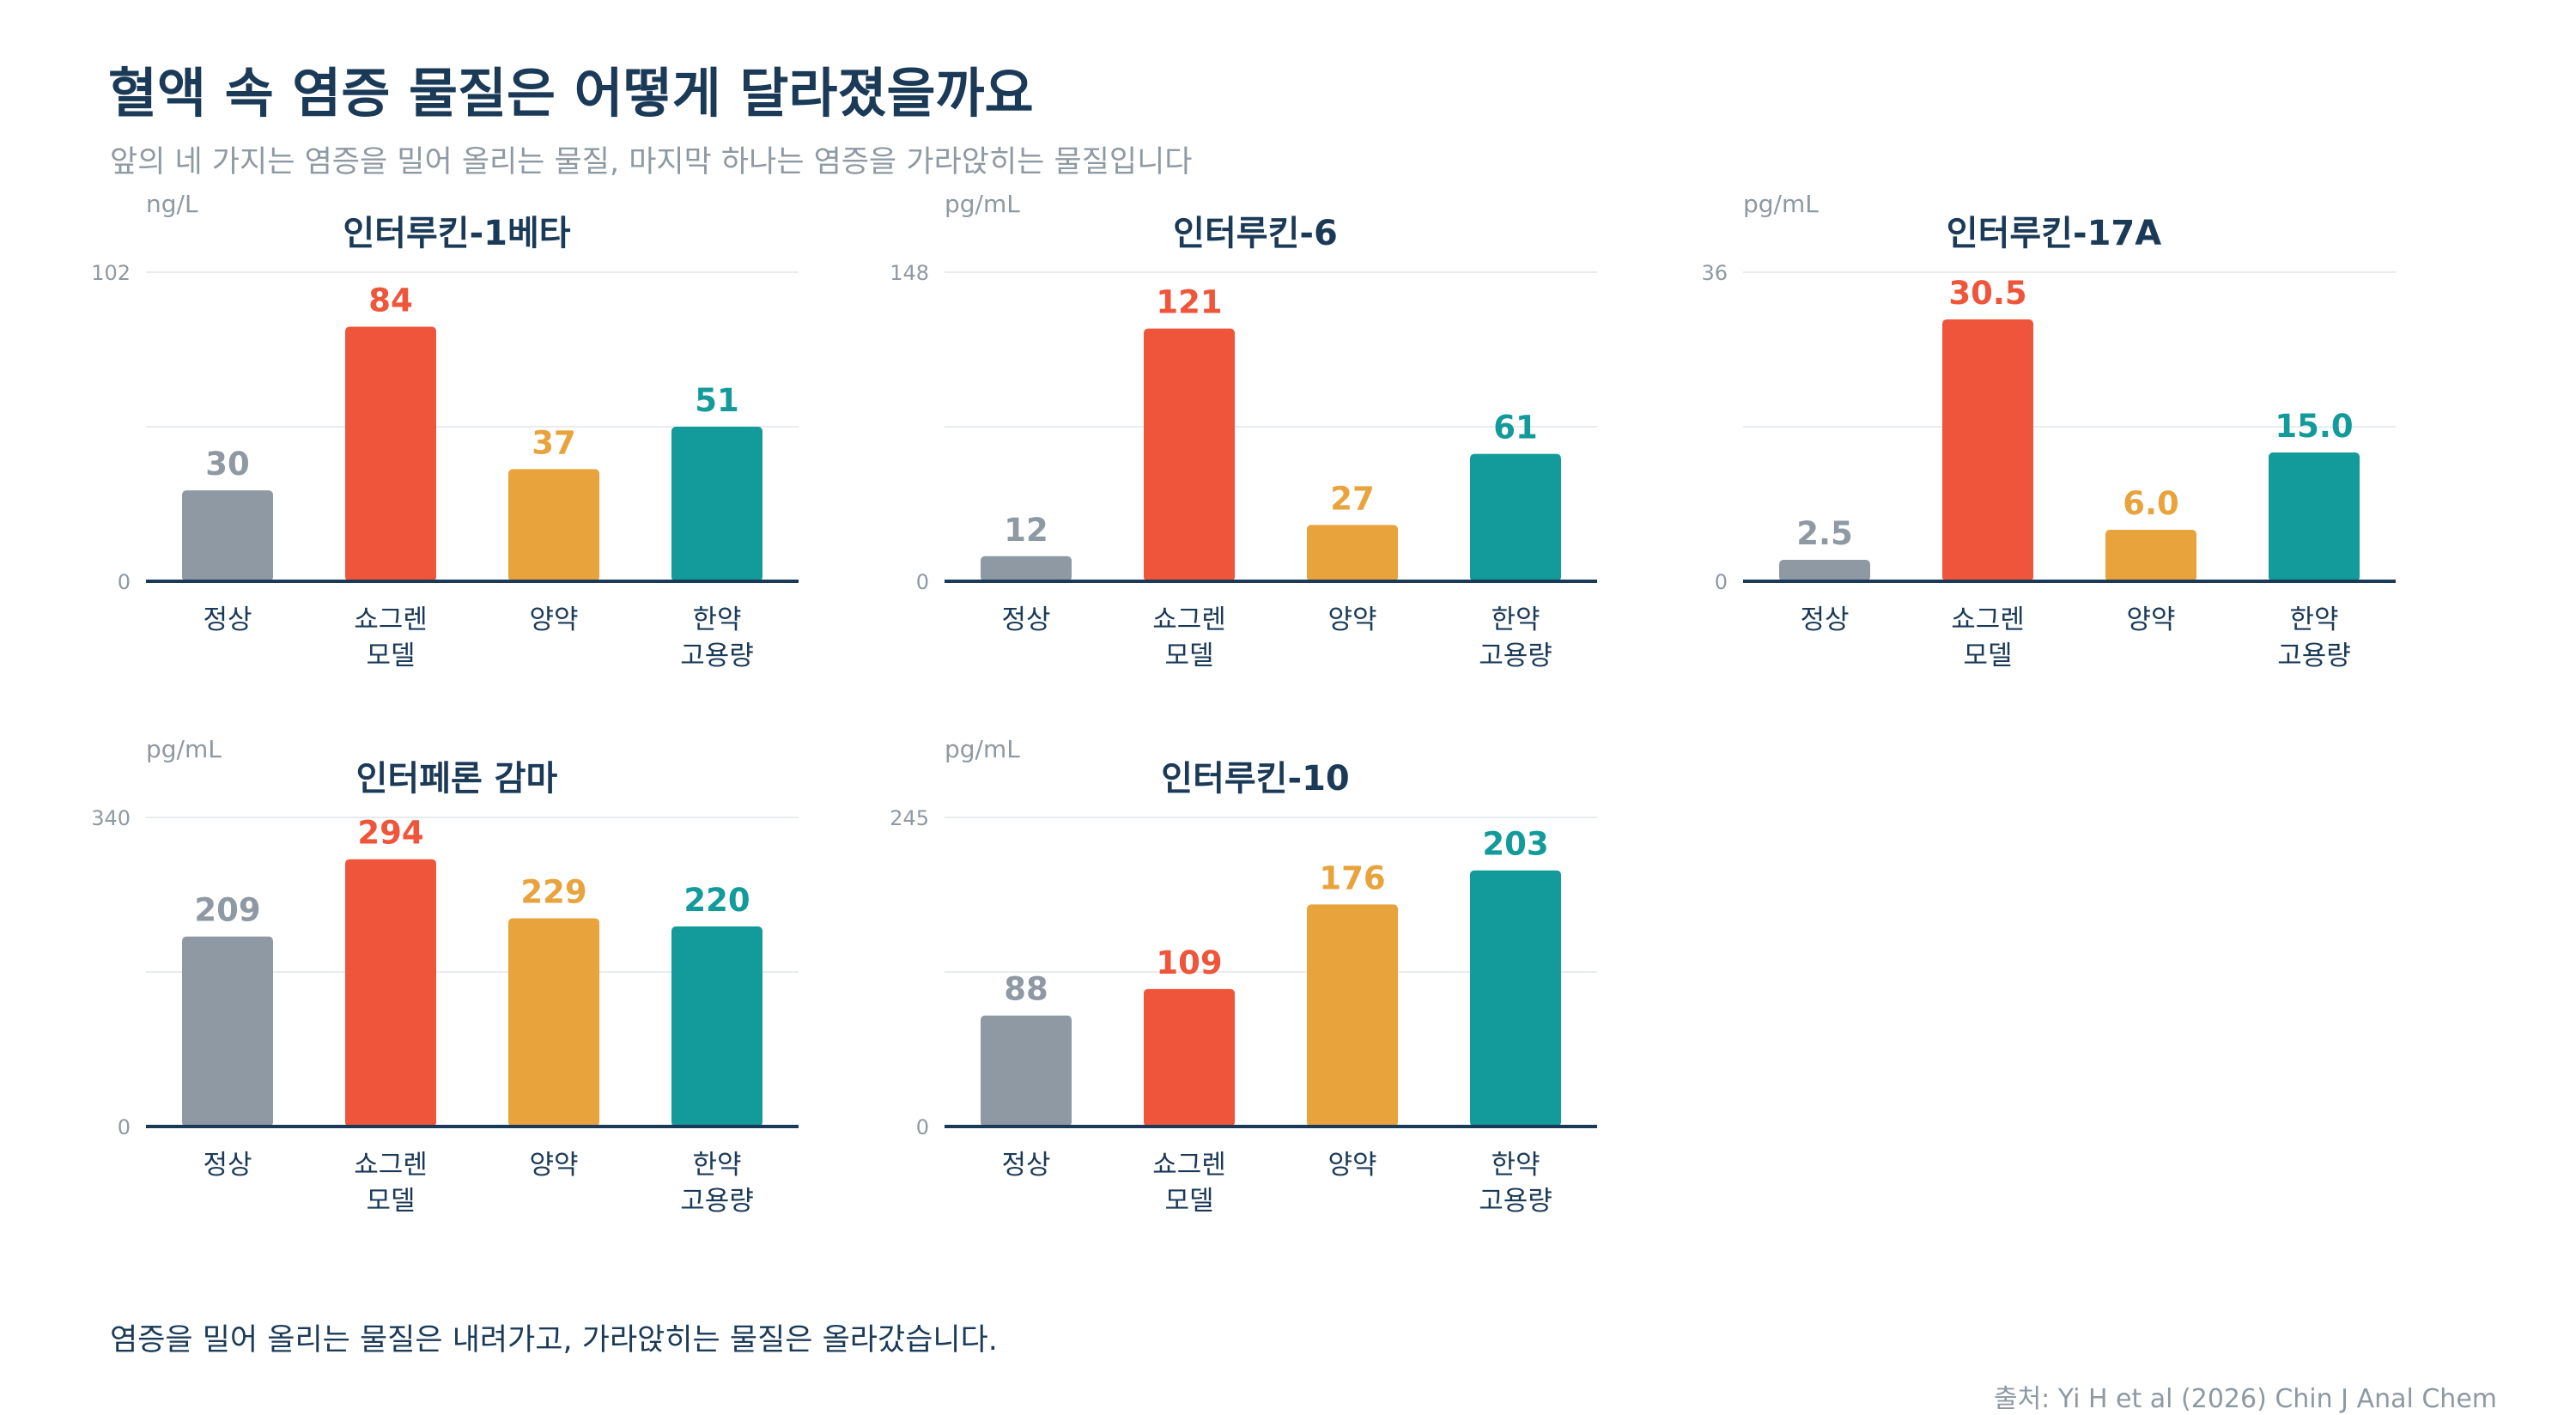 The width and height of the screenshot is (2576, 1415). I want to click on data-label: 51, so click(717, 400).